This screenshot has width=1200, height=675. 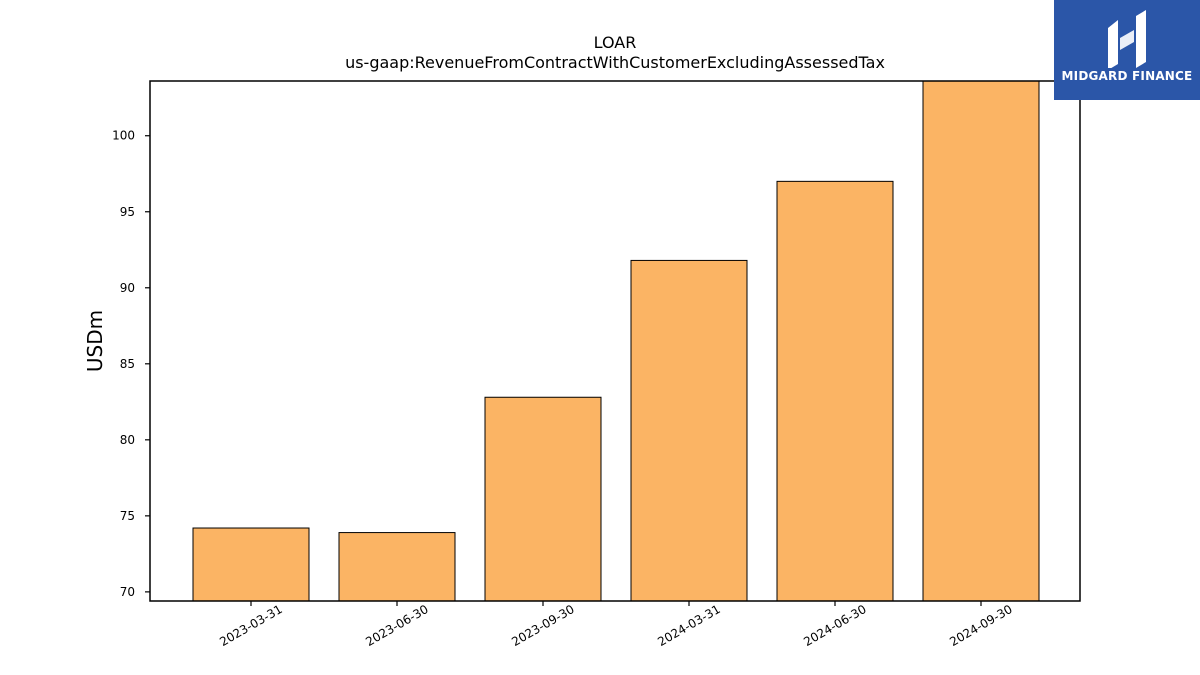 What do you see at coordinates (396, 625) in the screenshot?
I see `x-tick-label: 2023-06-30` at bounding box center [396, 625].